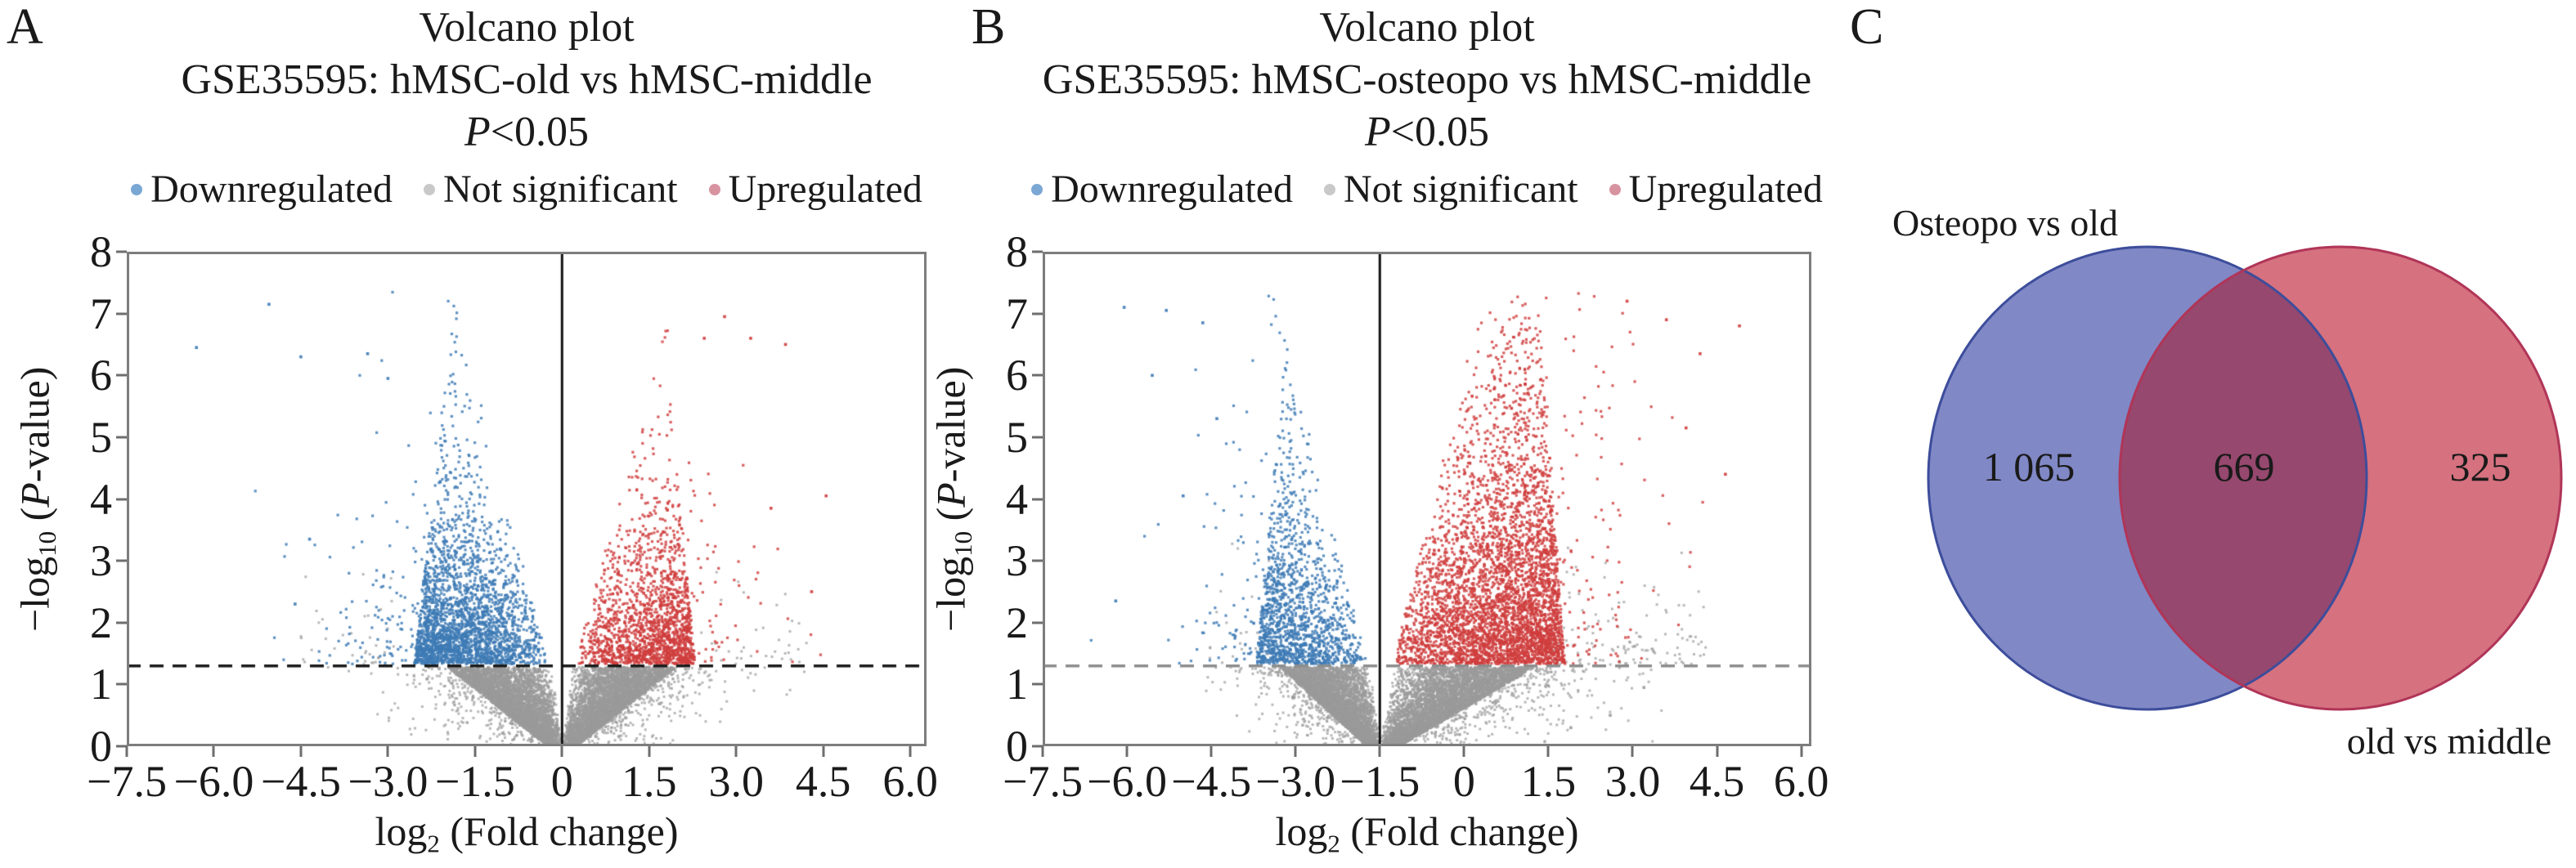  Describe the element at coordinates (1451, 190) in the screenshot. I see `legend-item-not-significant: Not significant` at that location.